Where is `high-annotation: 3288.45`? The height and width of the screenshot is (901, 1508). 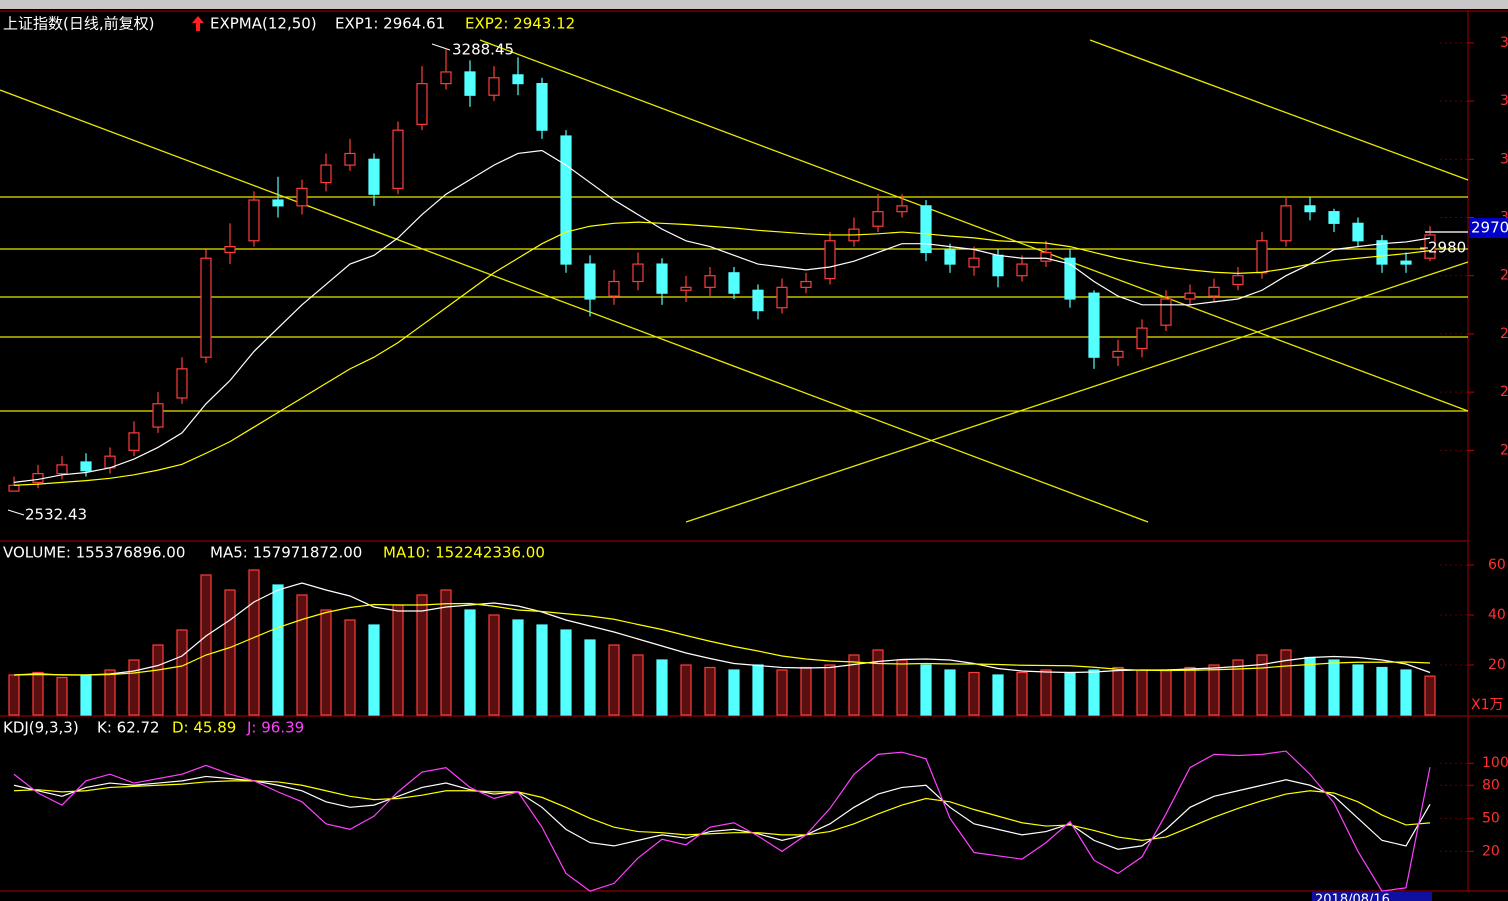
high-annotation: 3288.45 is located at coordinates (483, 50).